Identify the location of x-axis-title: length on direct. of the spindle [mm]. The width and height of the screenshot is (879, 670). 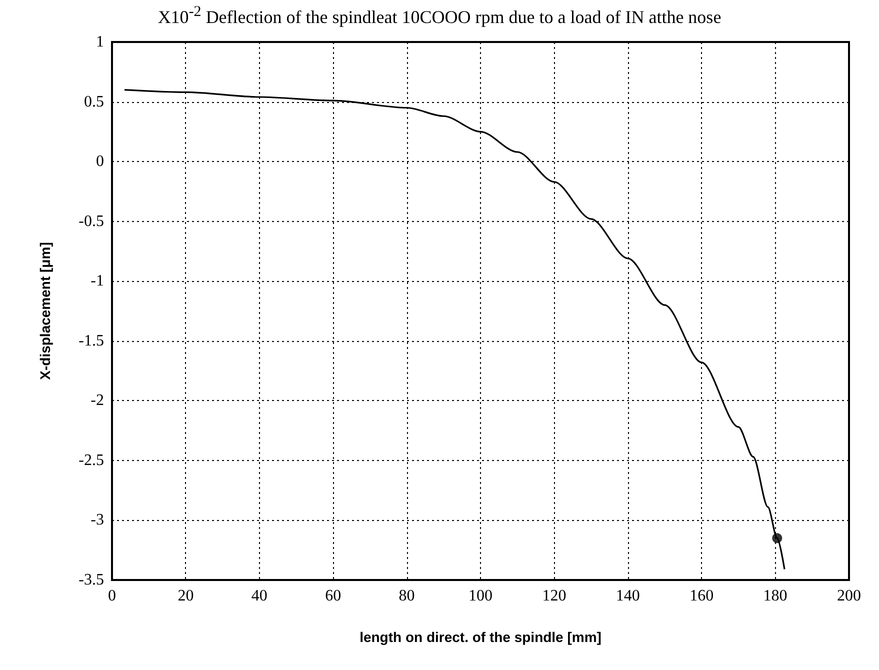
(481, 637).